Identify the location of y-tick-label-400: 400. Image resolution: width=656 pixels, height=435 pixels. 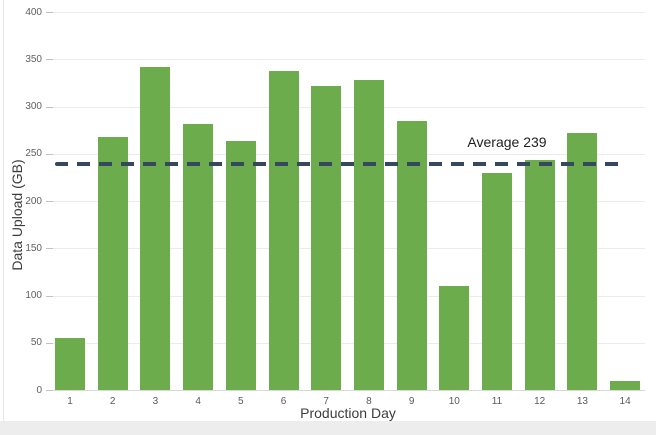
(33, 12).